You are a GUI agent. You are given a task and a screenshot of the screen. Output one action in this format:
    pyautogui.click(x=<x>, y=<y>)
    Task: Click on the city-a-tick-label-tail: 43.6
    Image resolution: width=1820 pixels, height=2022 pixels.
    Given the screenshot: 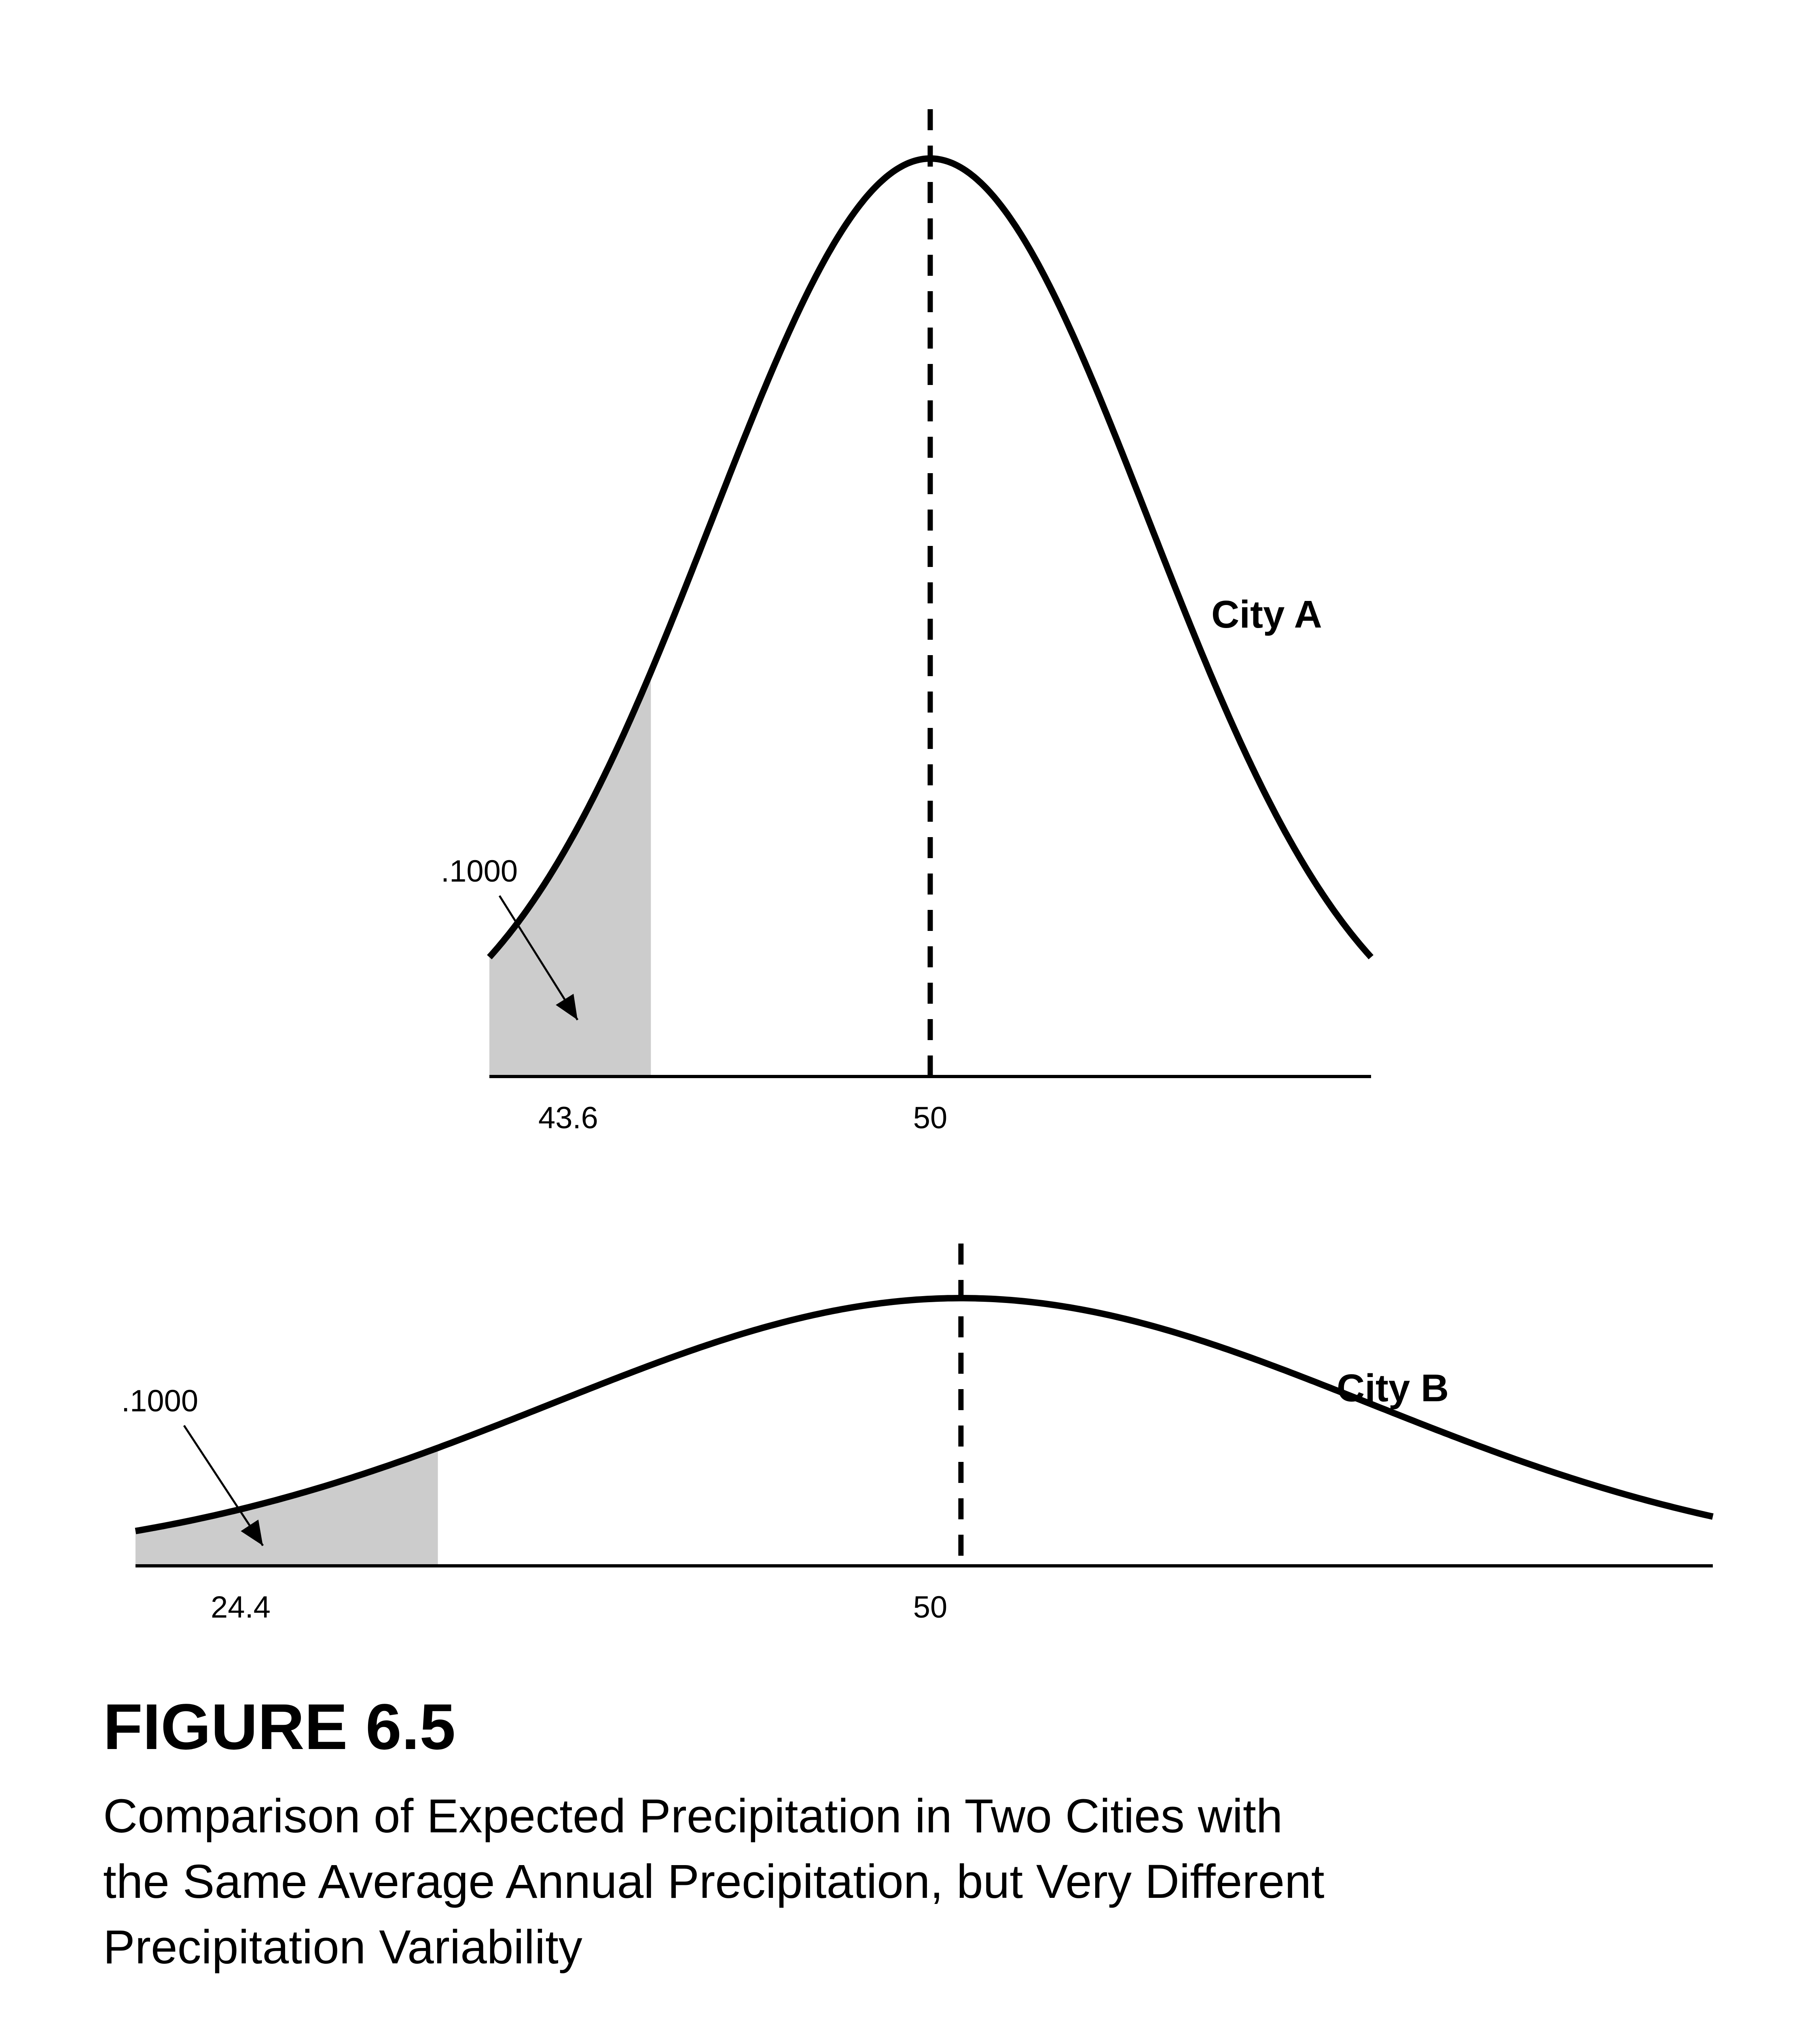 What is the action you would take?
    pyautogui.click(x=568, y=1118)
    